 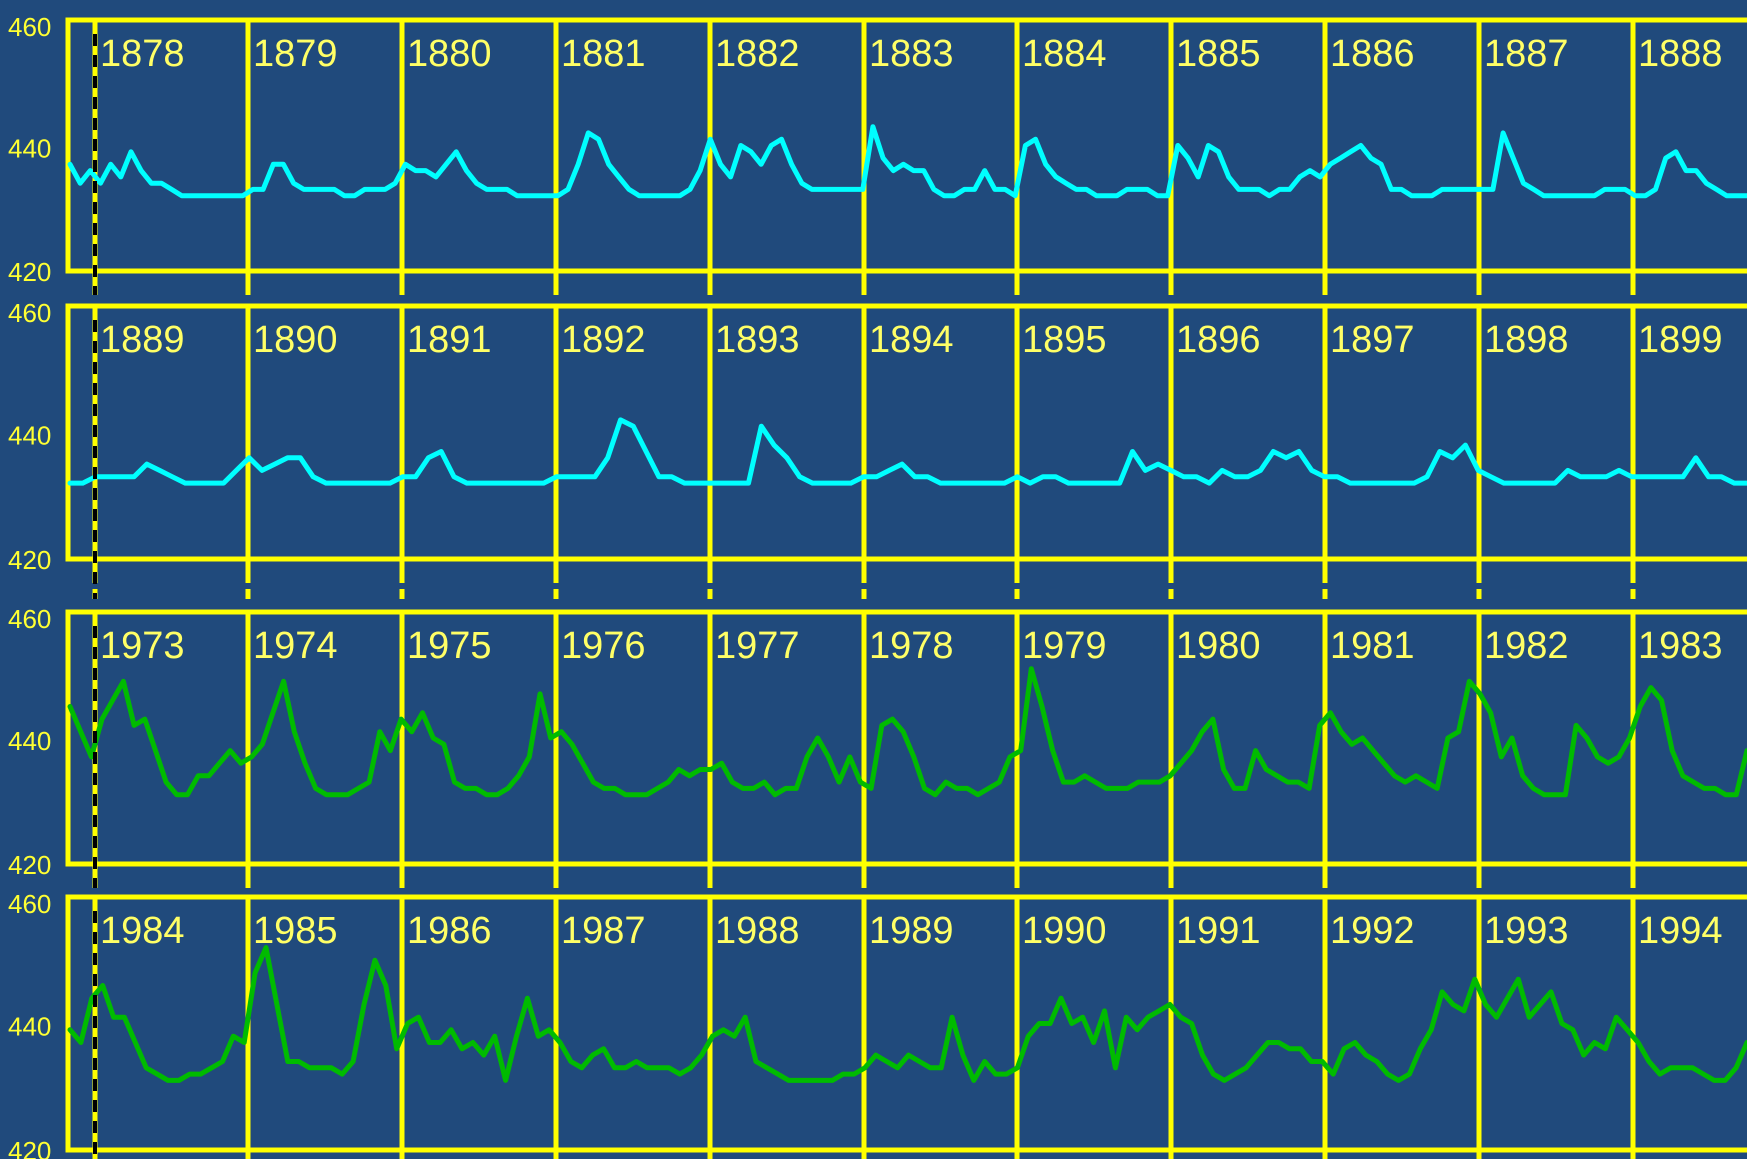 What do you see at coordinates (1372, 54) in the screenshot?
I see `year-label: 1886` at bounding box center [1372, 54].